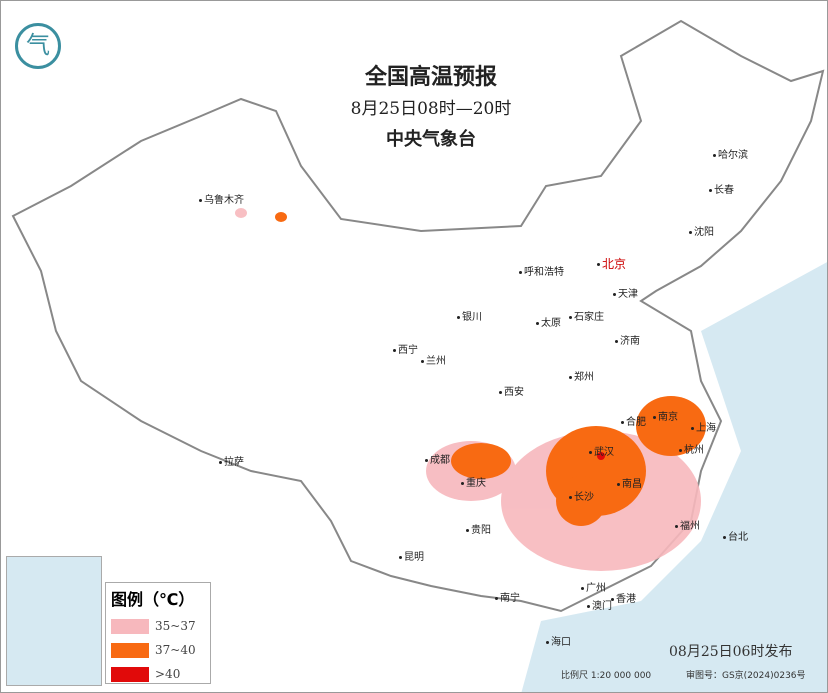 The height and width of the screenshot is (693, 828). I want to click on city-label: 郑州, so click(581, 375).